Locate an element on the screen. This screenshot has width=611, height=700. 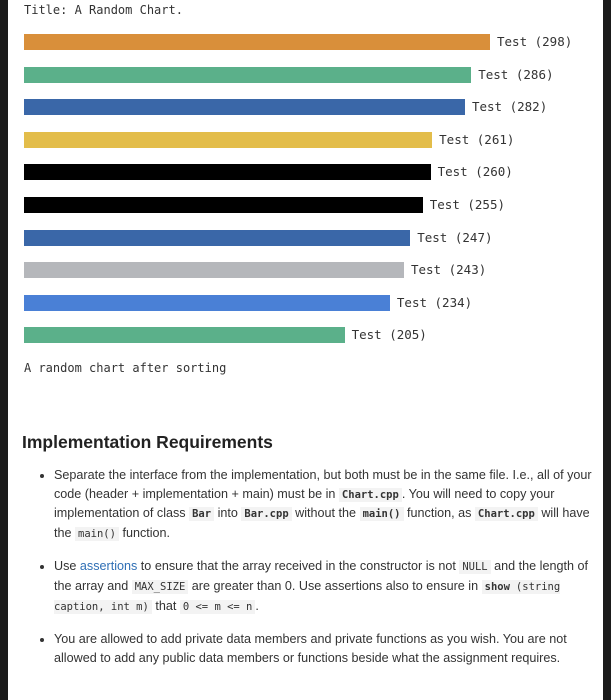
text: function. is located at coordinates (144, 532).